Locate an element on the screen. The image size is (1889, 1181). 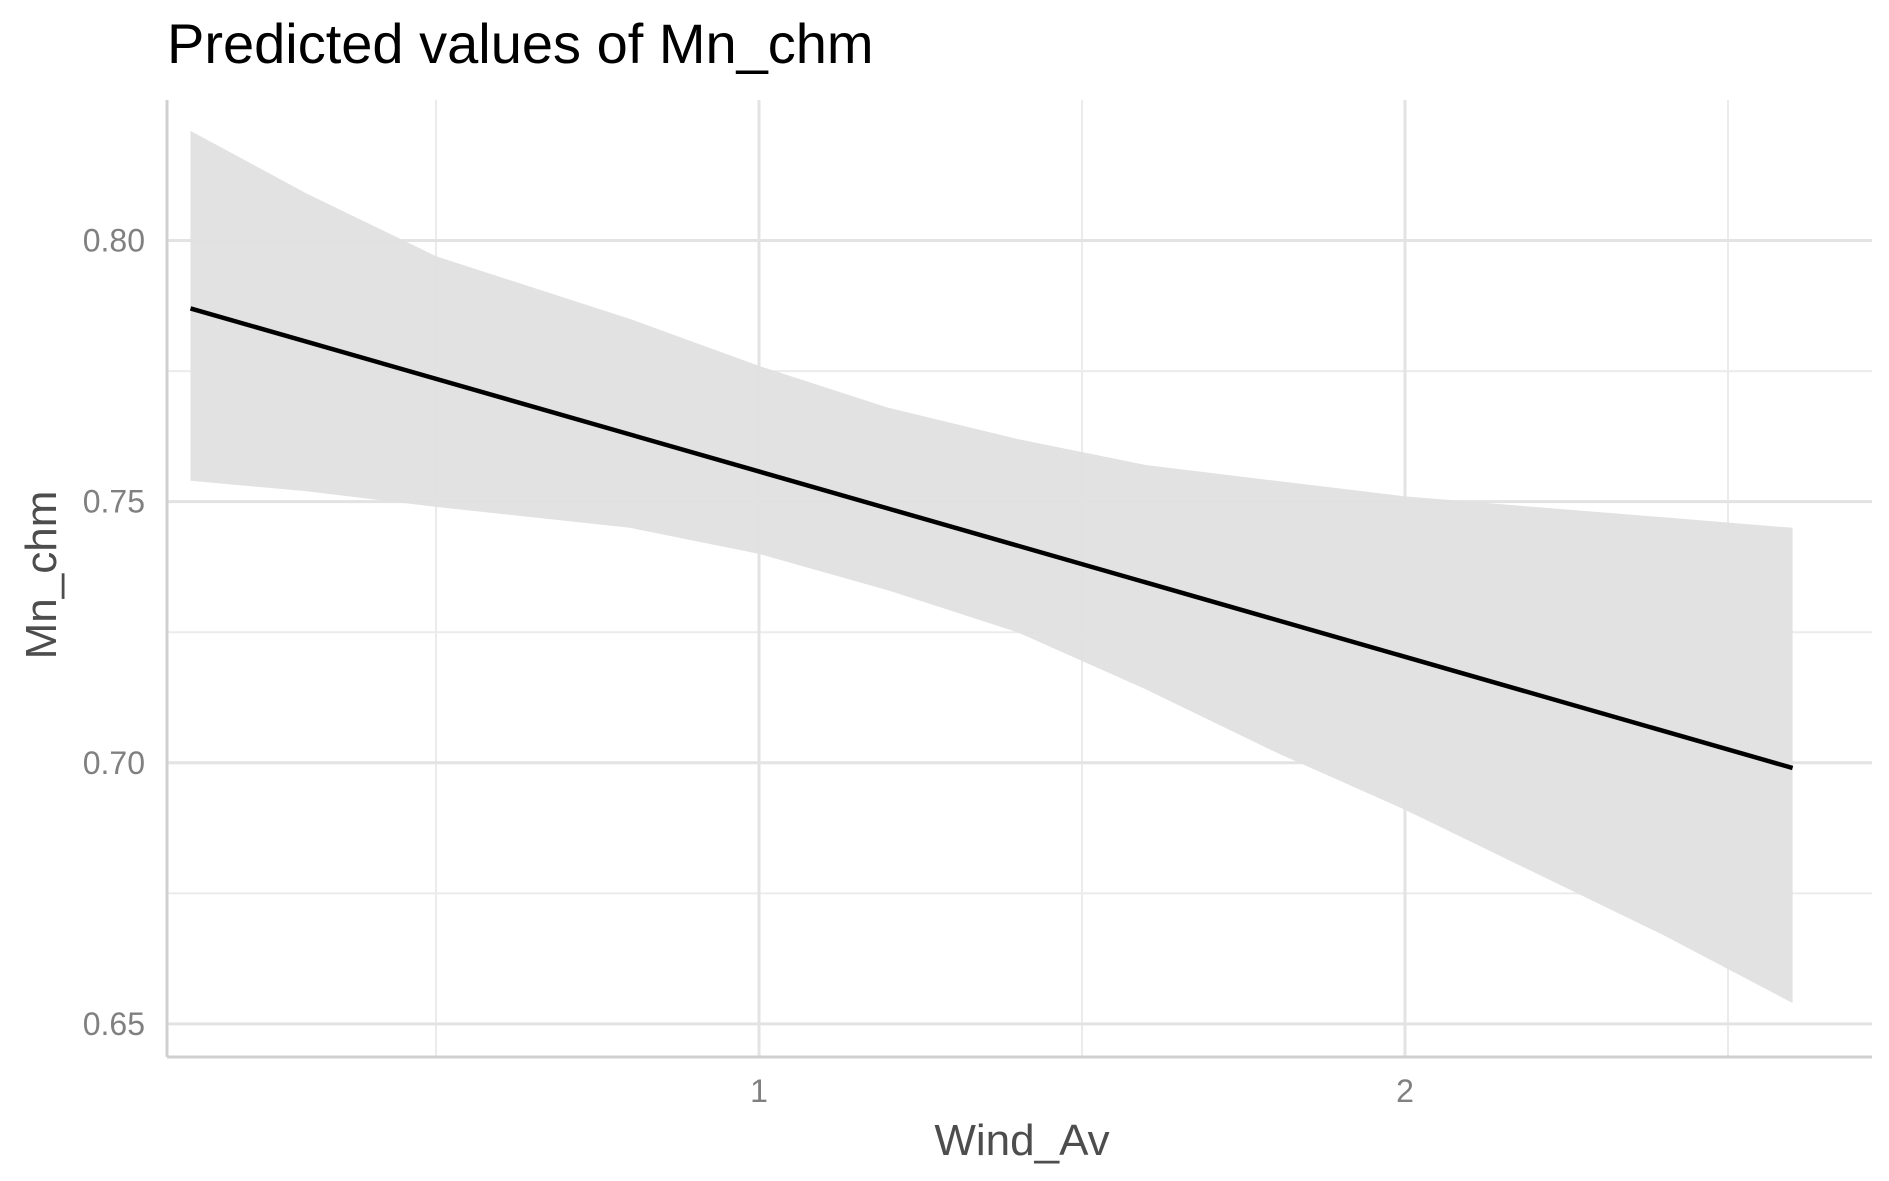
y-axis-title: Mn_chm is located at coordinates (41, 575).